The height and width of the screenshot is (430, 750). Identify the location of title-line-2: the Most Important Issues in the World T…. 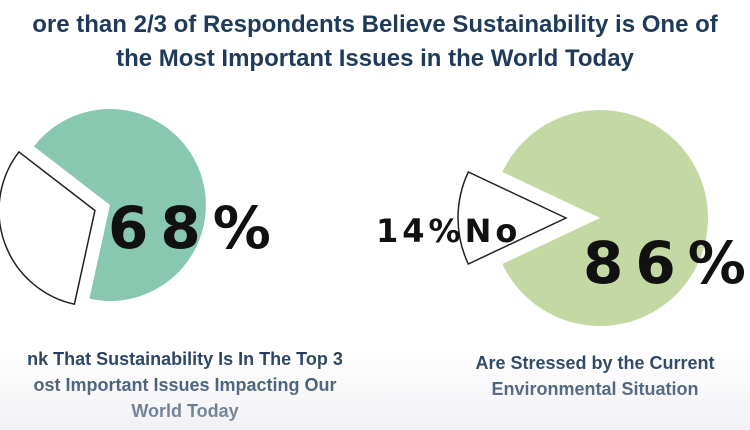
(375, 58).